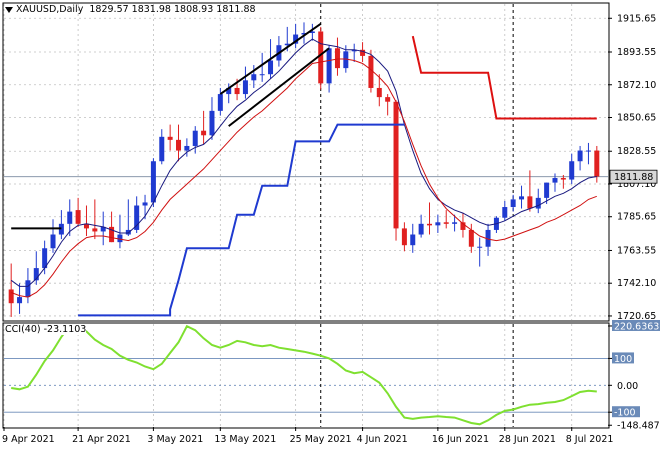  Describe the element at coordinates (636, 85) in the screenshot. I see `y-tick-label: 1872.10` at that location.